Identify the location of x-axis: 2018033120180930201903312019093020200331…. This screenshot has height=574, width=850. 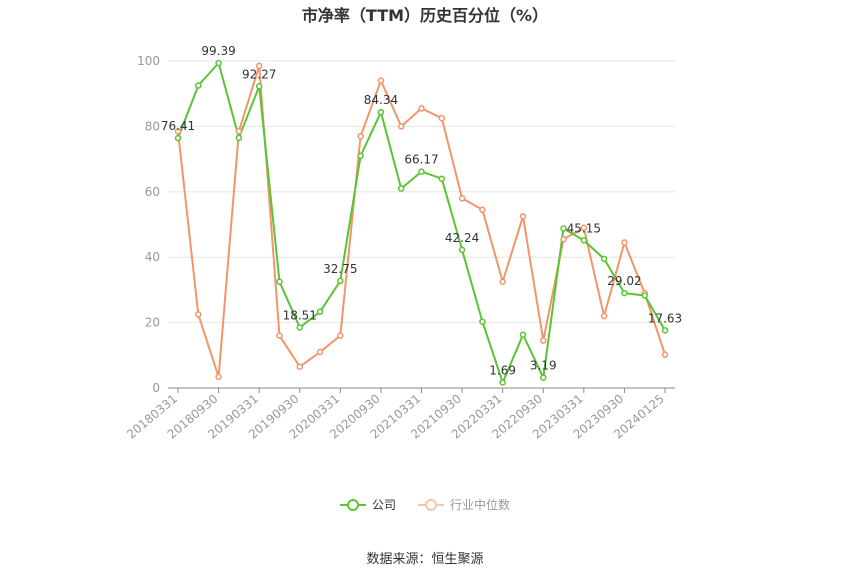
(399, 414).